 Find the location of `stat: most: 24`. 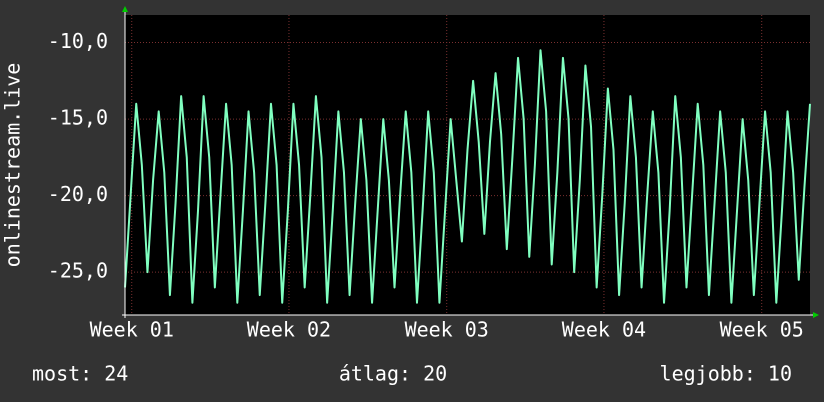

stat: most: 24 is located at coordinates (80, 374).